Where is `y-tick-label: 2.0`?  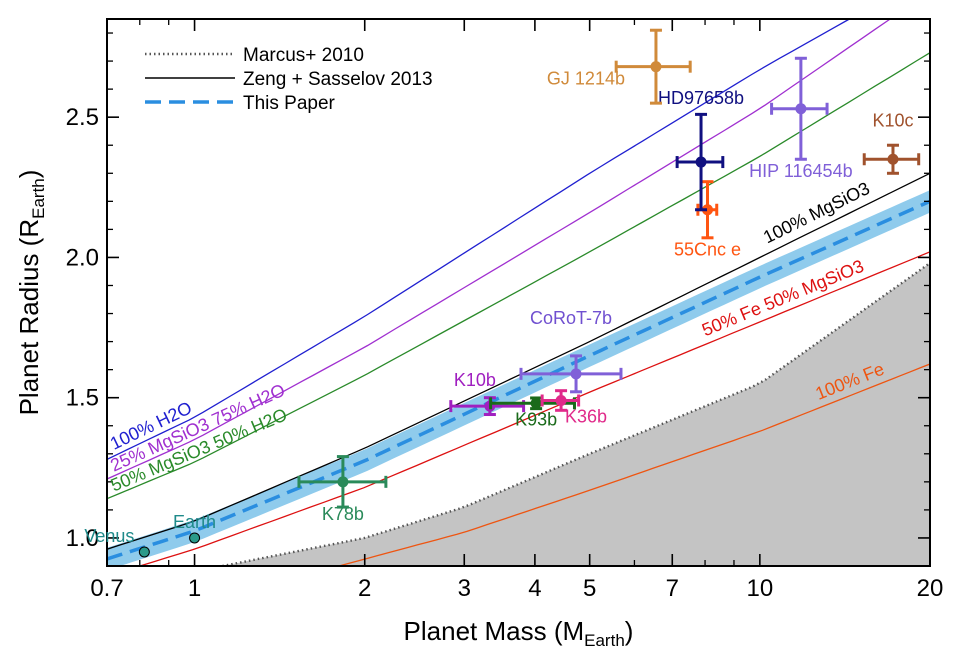 y-tick-label: 2.0 is located at coordinates (82, 257).